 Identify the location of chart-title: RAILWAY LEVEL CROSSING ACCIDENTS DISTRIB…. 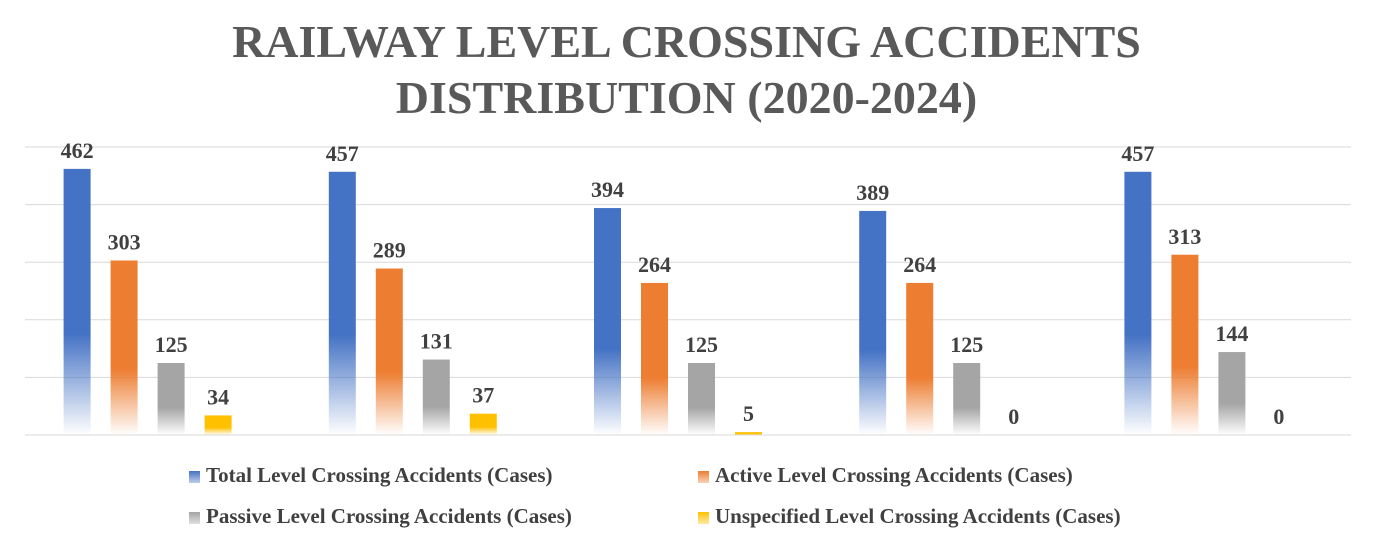
(686, 69).